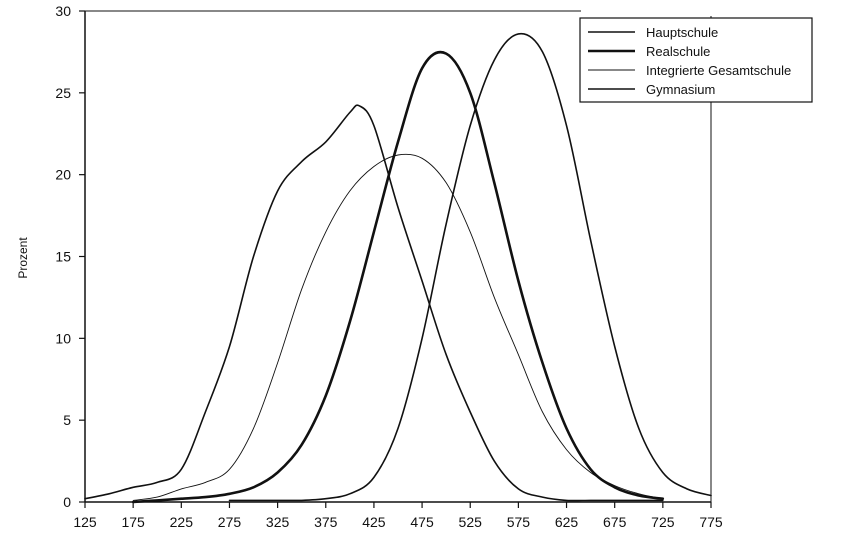  I want to click on x-tick-label: 375, so click(326, 522).